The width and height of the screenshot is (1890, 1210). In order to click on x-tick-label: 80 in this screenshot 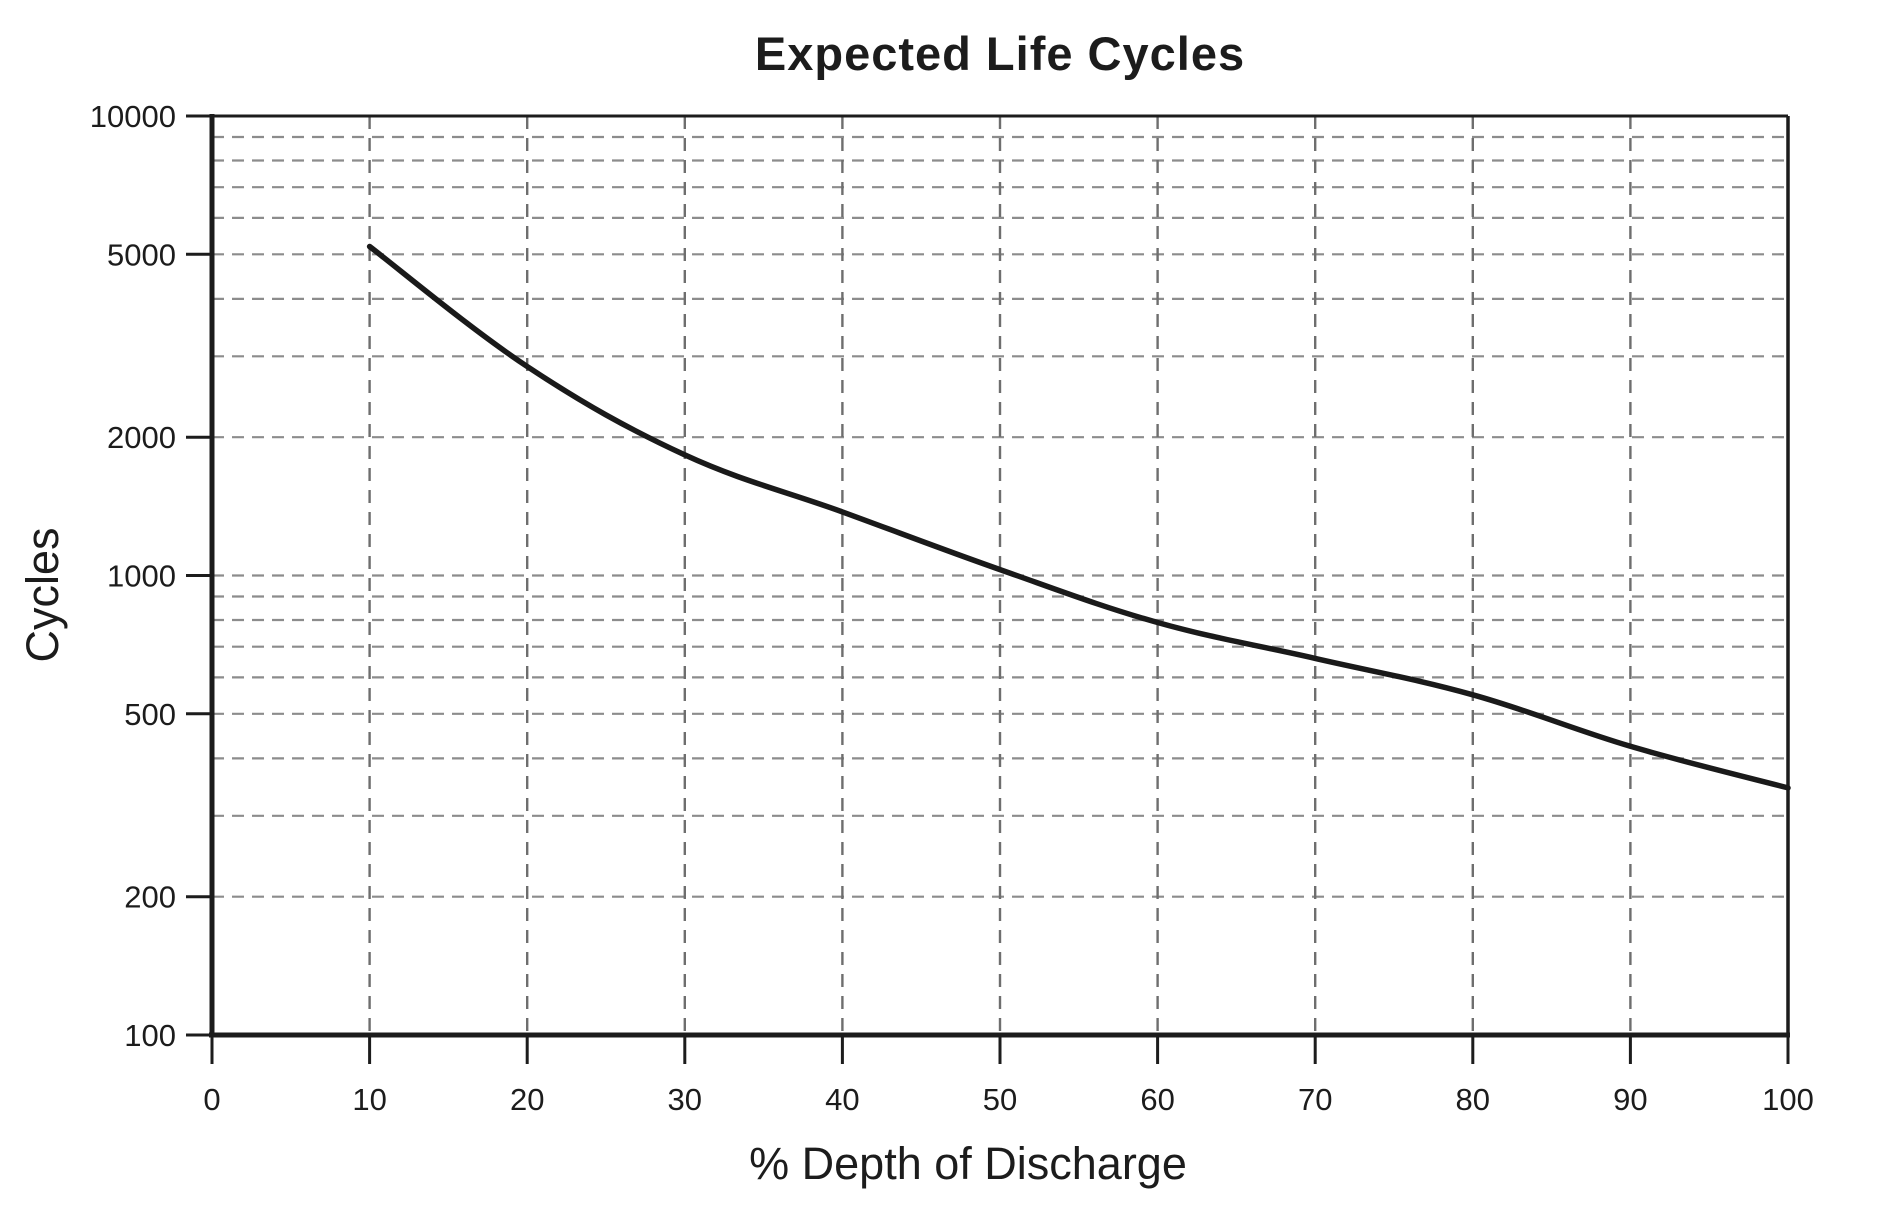, I will do `click(1473, 1099)`.